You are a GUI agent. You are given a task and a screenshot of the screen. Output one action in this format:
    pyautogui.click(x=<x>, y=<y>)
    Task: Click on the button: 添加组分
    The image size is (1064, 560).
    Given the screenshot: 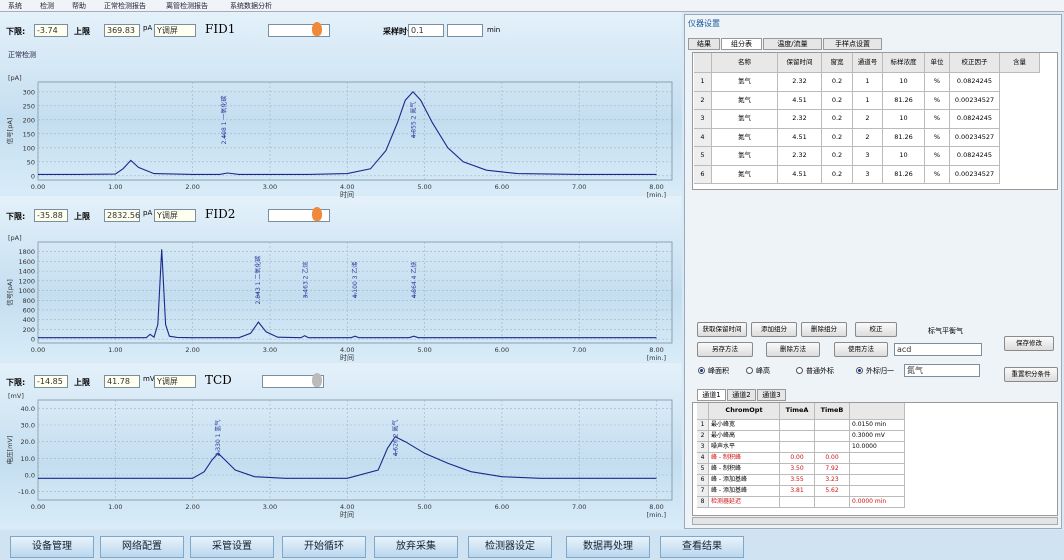 What is the action you would take?
    pyautogui.click(x=774, y=329)
    